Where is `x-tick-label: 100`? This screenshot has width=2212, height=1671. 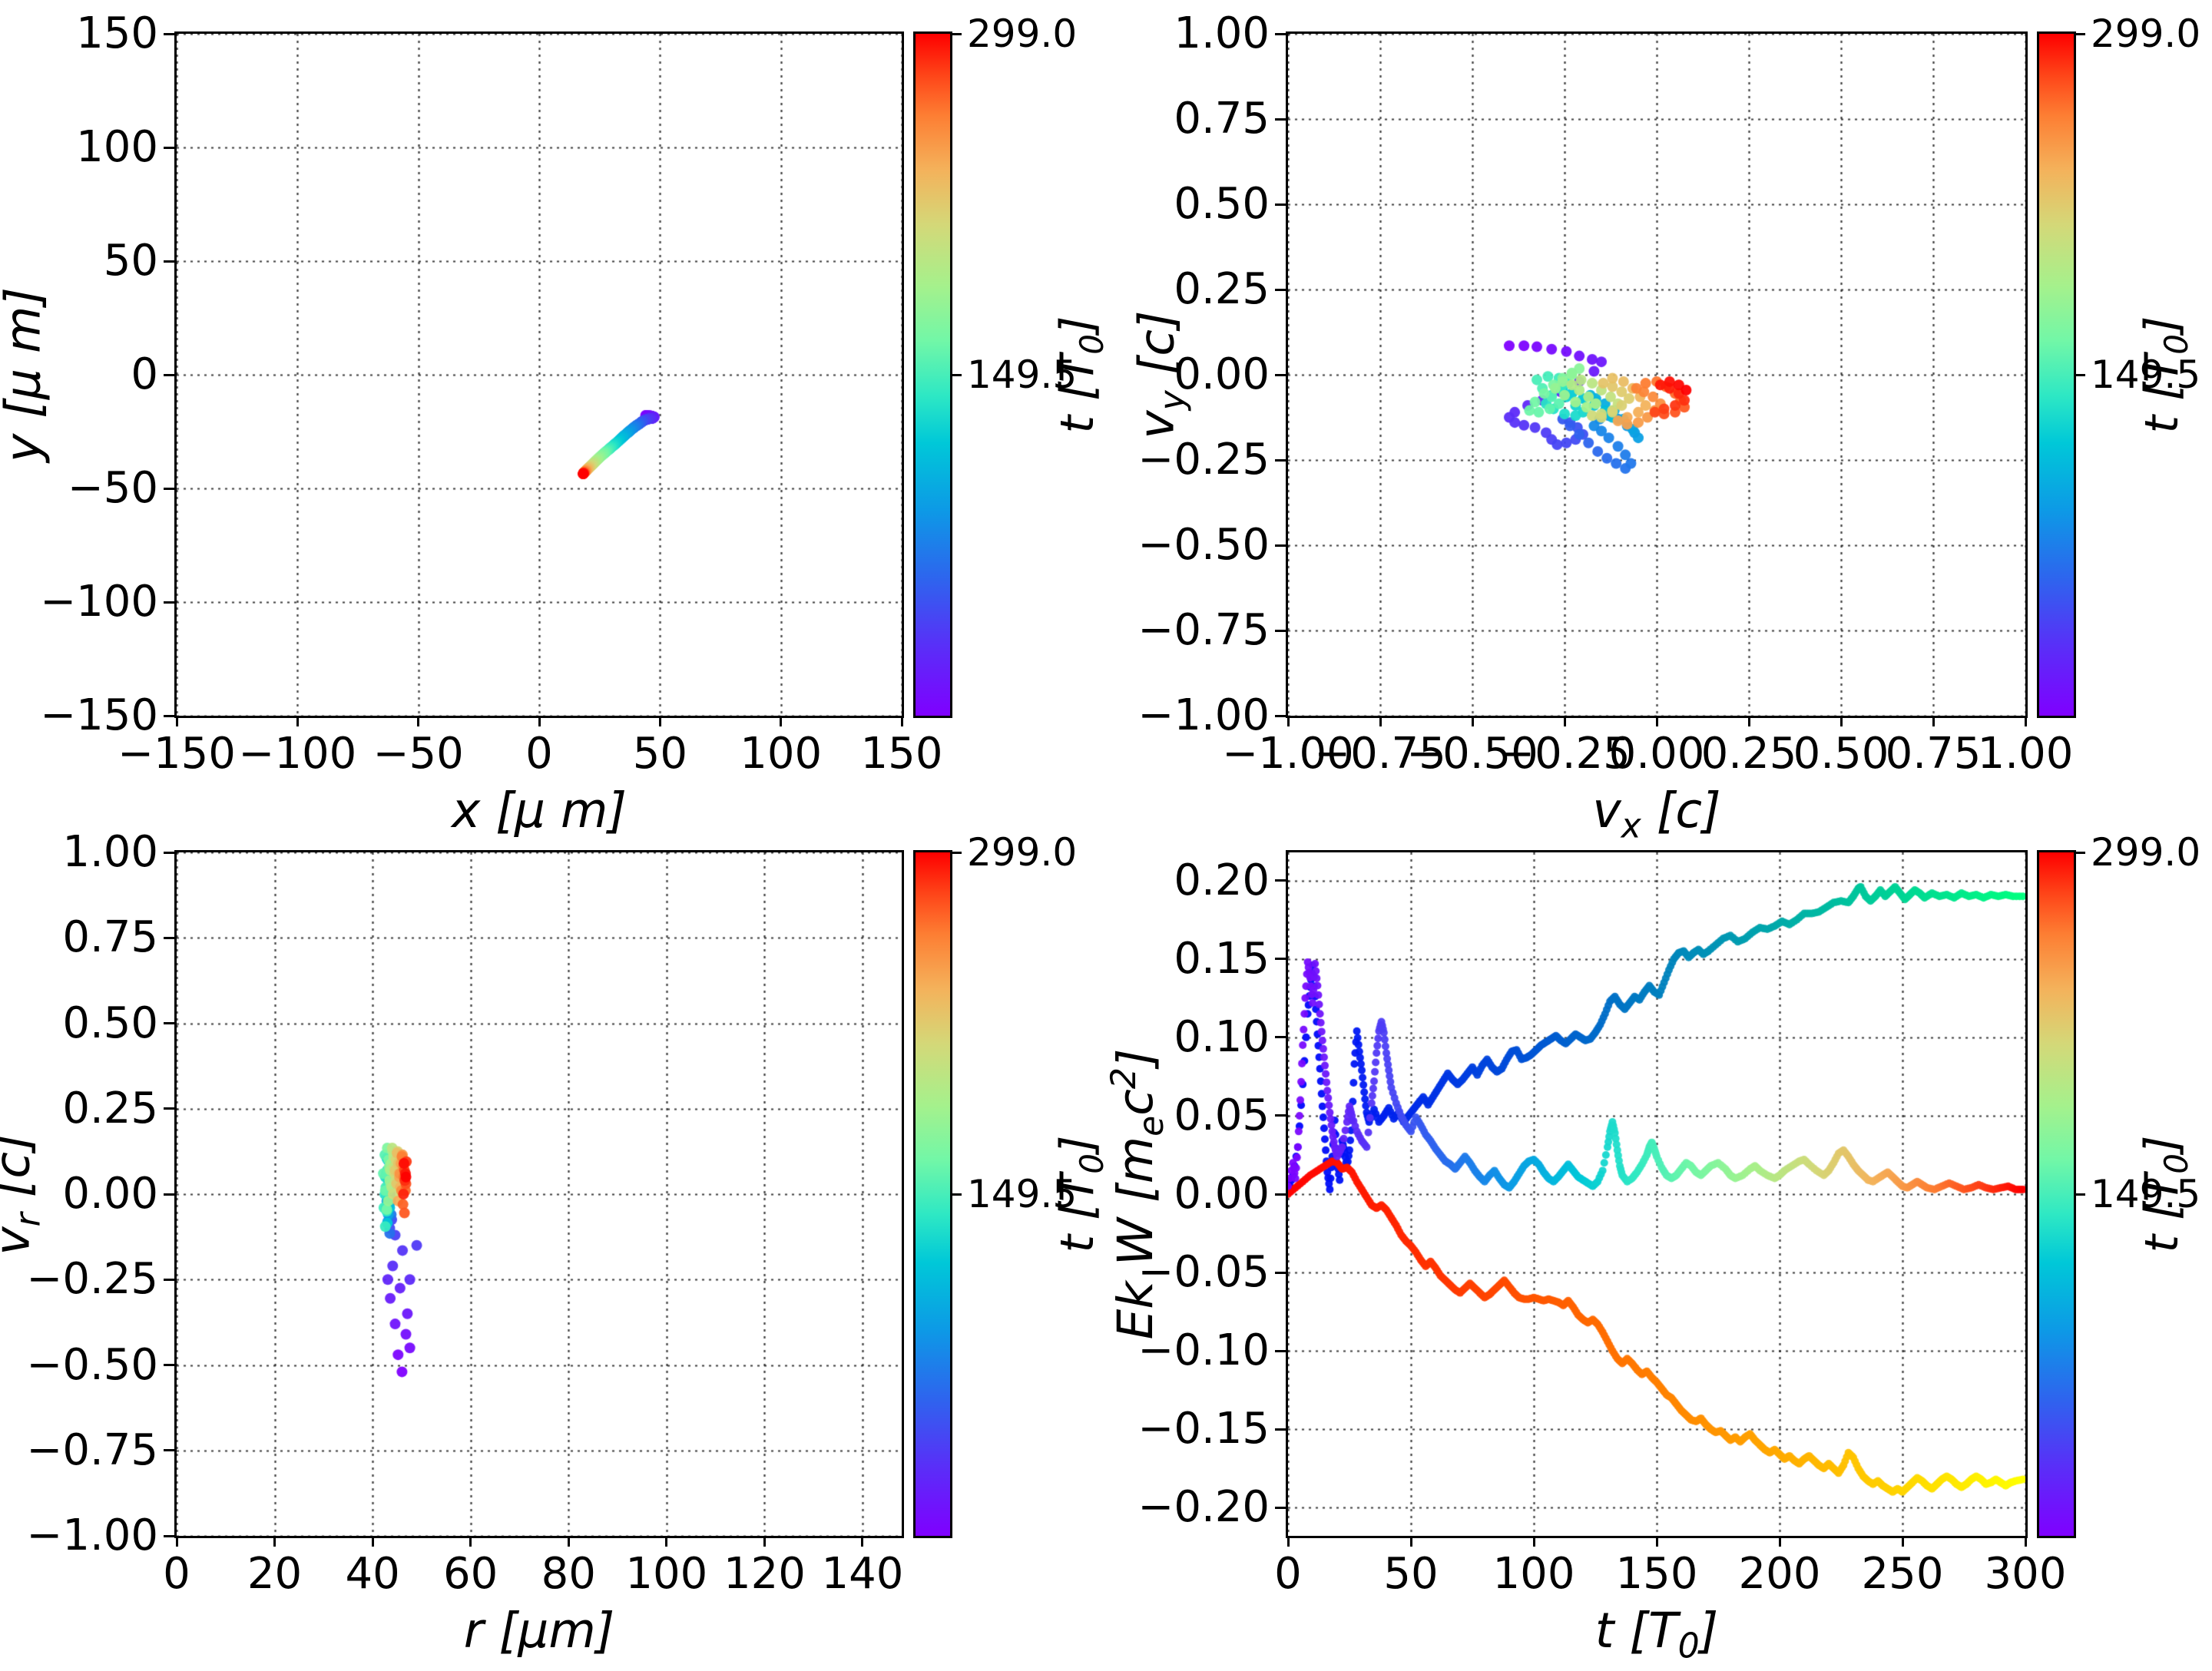 x-tick-label: 100 is located at coordinates (781, 754).